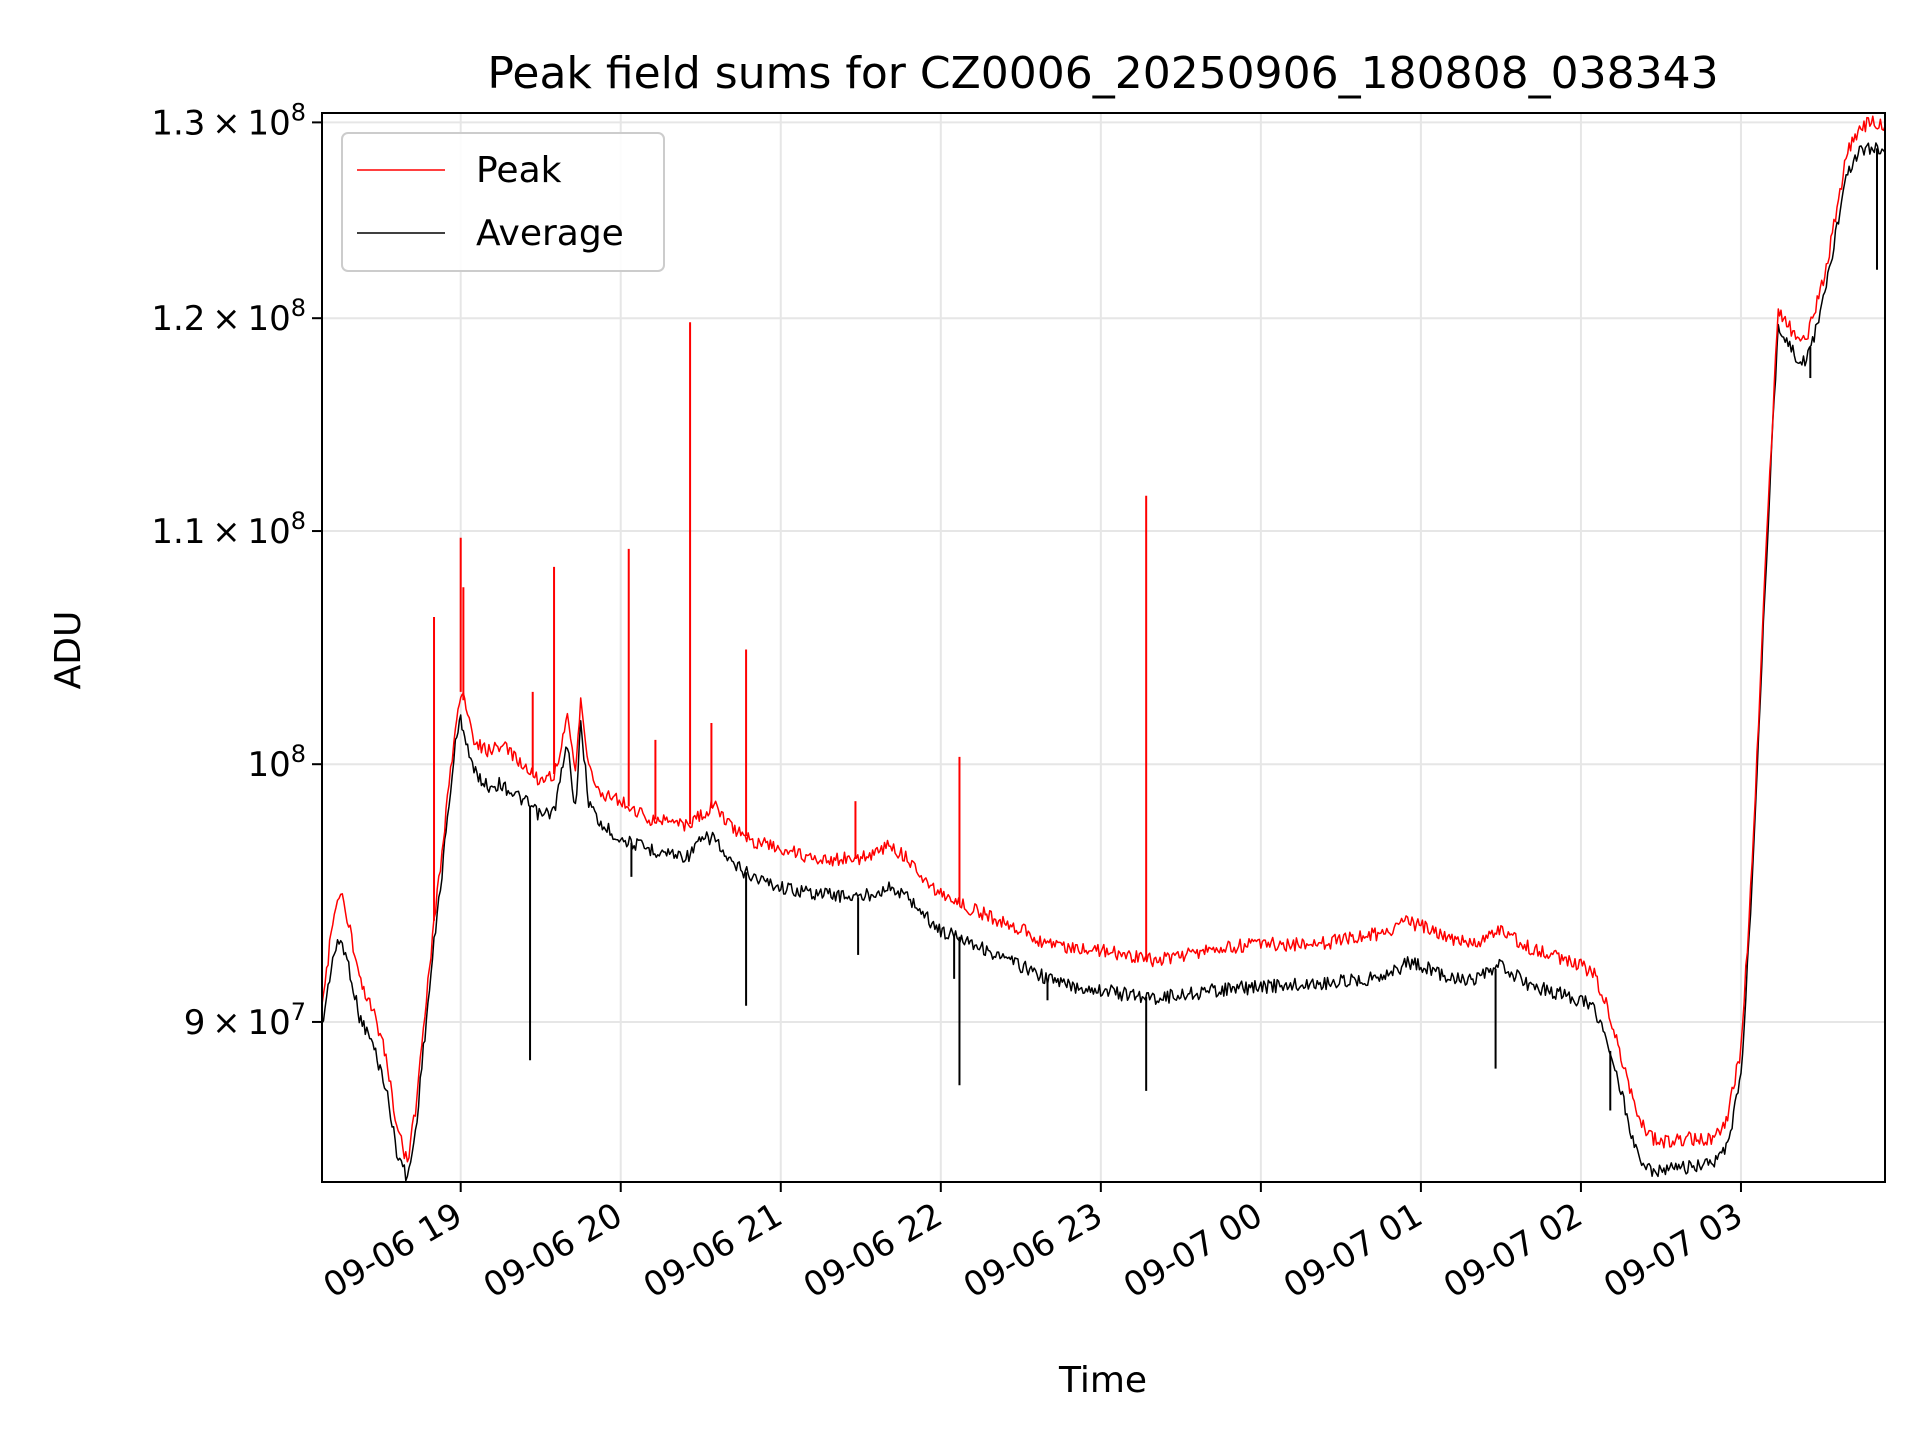  What do you see at coordinates (1102, 1380) in the screenshot?
I see `x-axis-label: Time` at bounding box center [1102, 1380].